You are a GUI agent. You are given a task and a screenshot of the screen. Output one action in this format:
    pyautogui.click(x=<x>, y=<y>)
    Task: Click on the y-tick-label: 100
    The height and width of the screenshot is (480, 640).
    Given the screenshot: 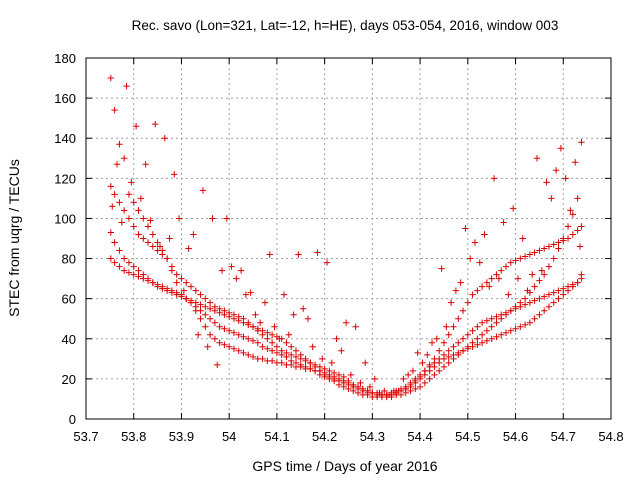 What is the action you would take?
    pyautogui.click(x=65, y=218)
    